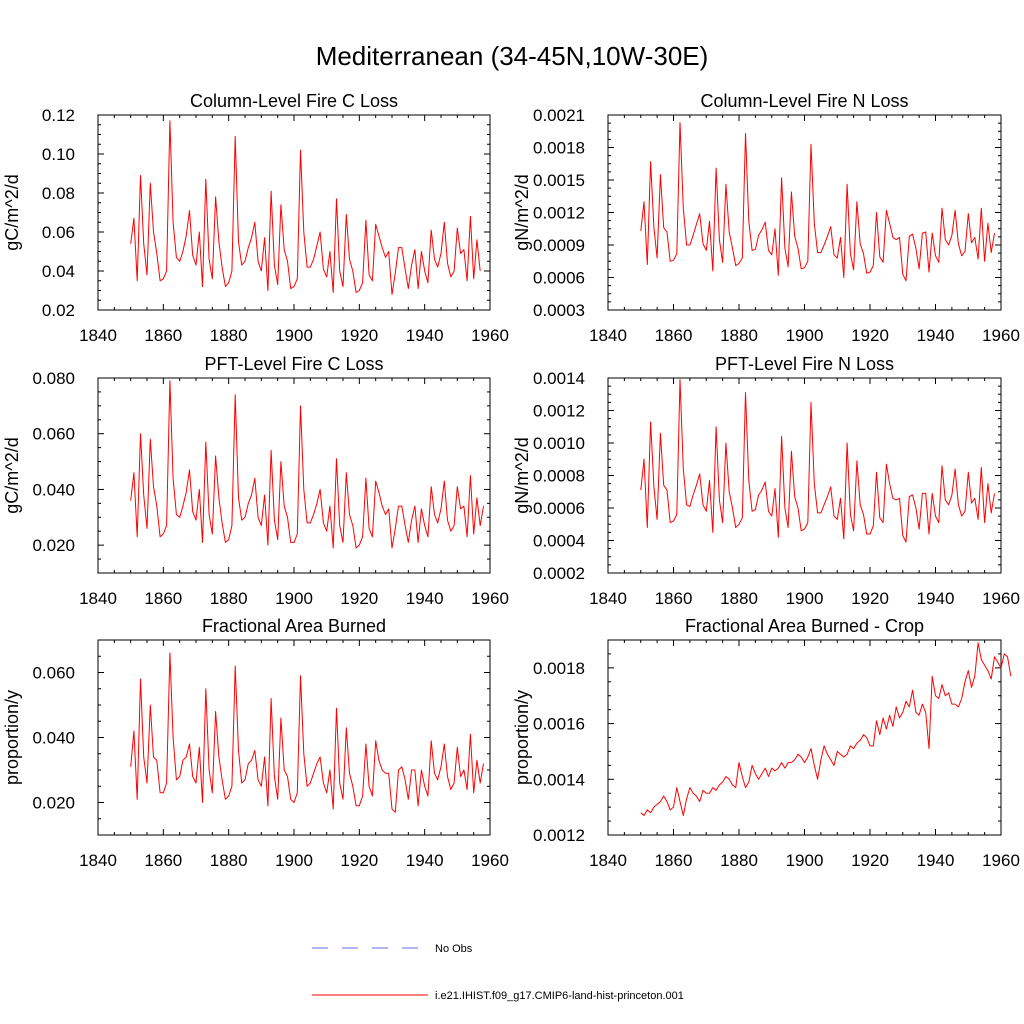  What do you see at coordinates (293, 364) in the screenshot?
I see `panel-title: PFT-Level Fire C Loss` at bounding box center [293, 364].